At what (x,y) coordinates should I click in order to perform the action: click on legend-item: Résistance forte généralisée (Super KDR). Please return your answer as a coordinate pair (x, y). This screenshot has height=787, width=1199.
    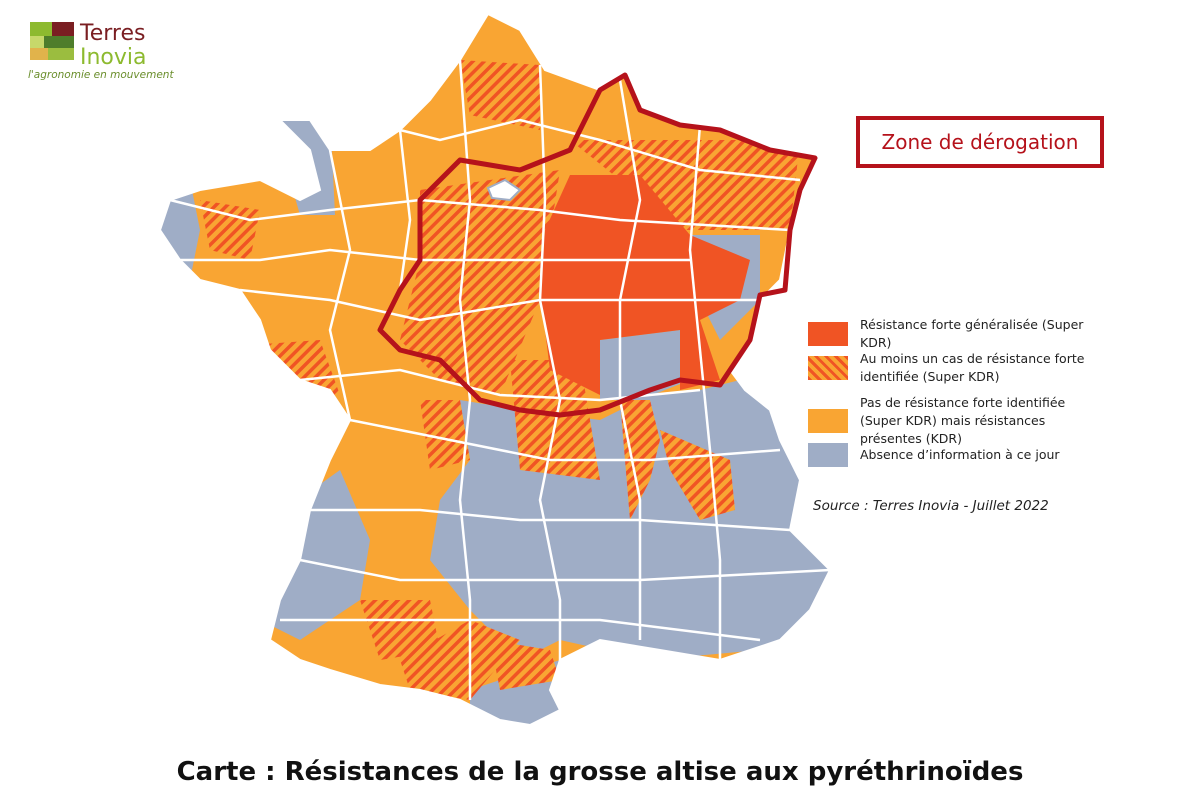
    Looking at the image, I should click on (958, 334).